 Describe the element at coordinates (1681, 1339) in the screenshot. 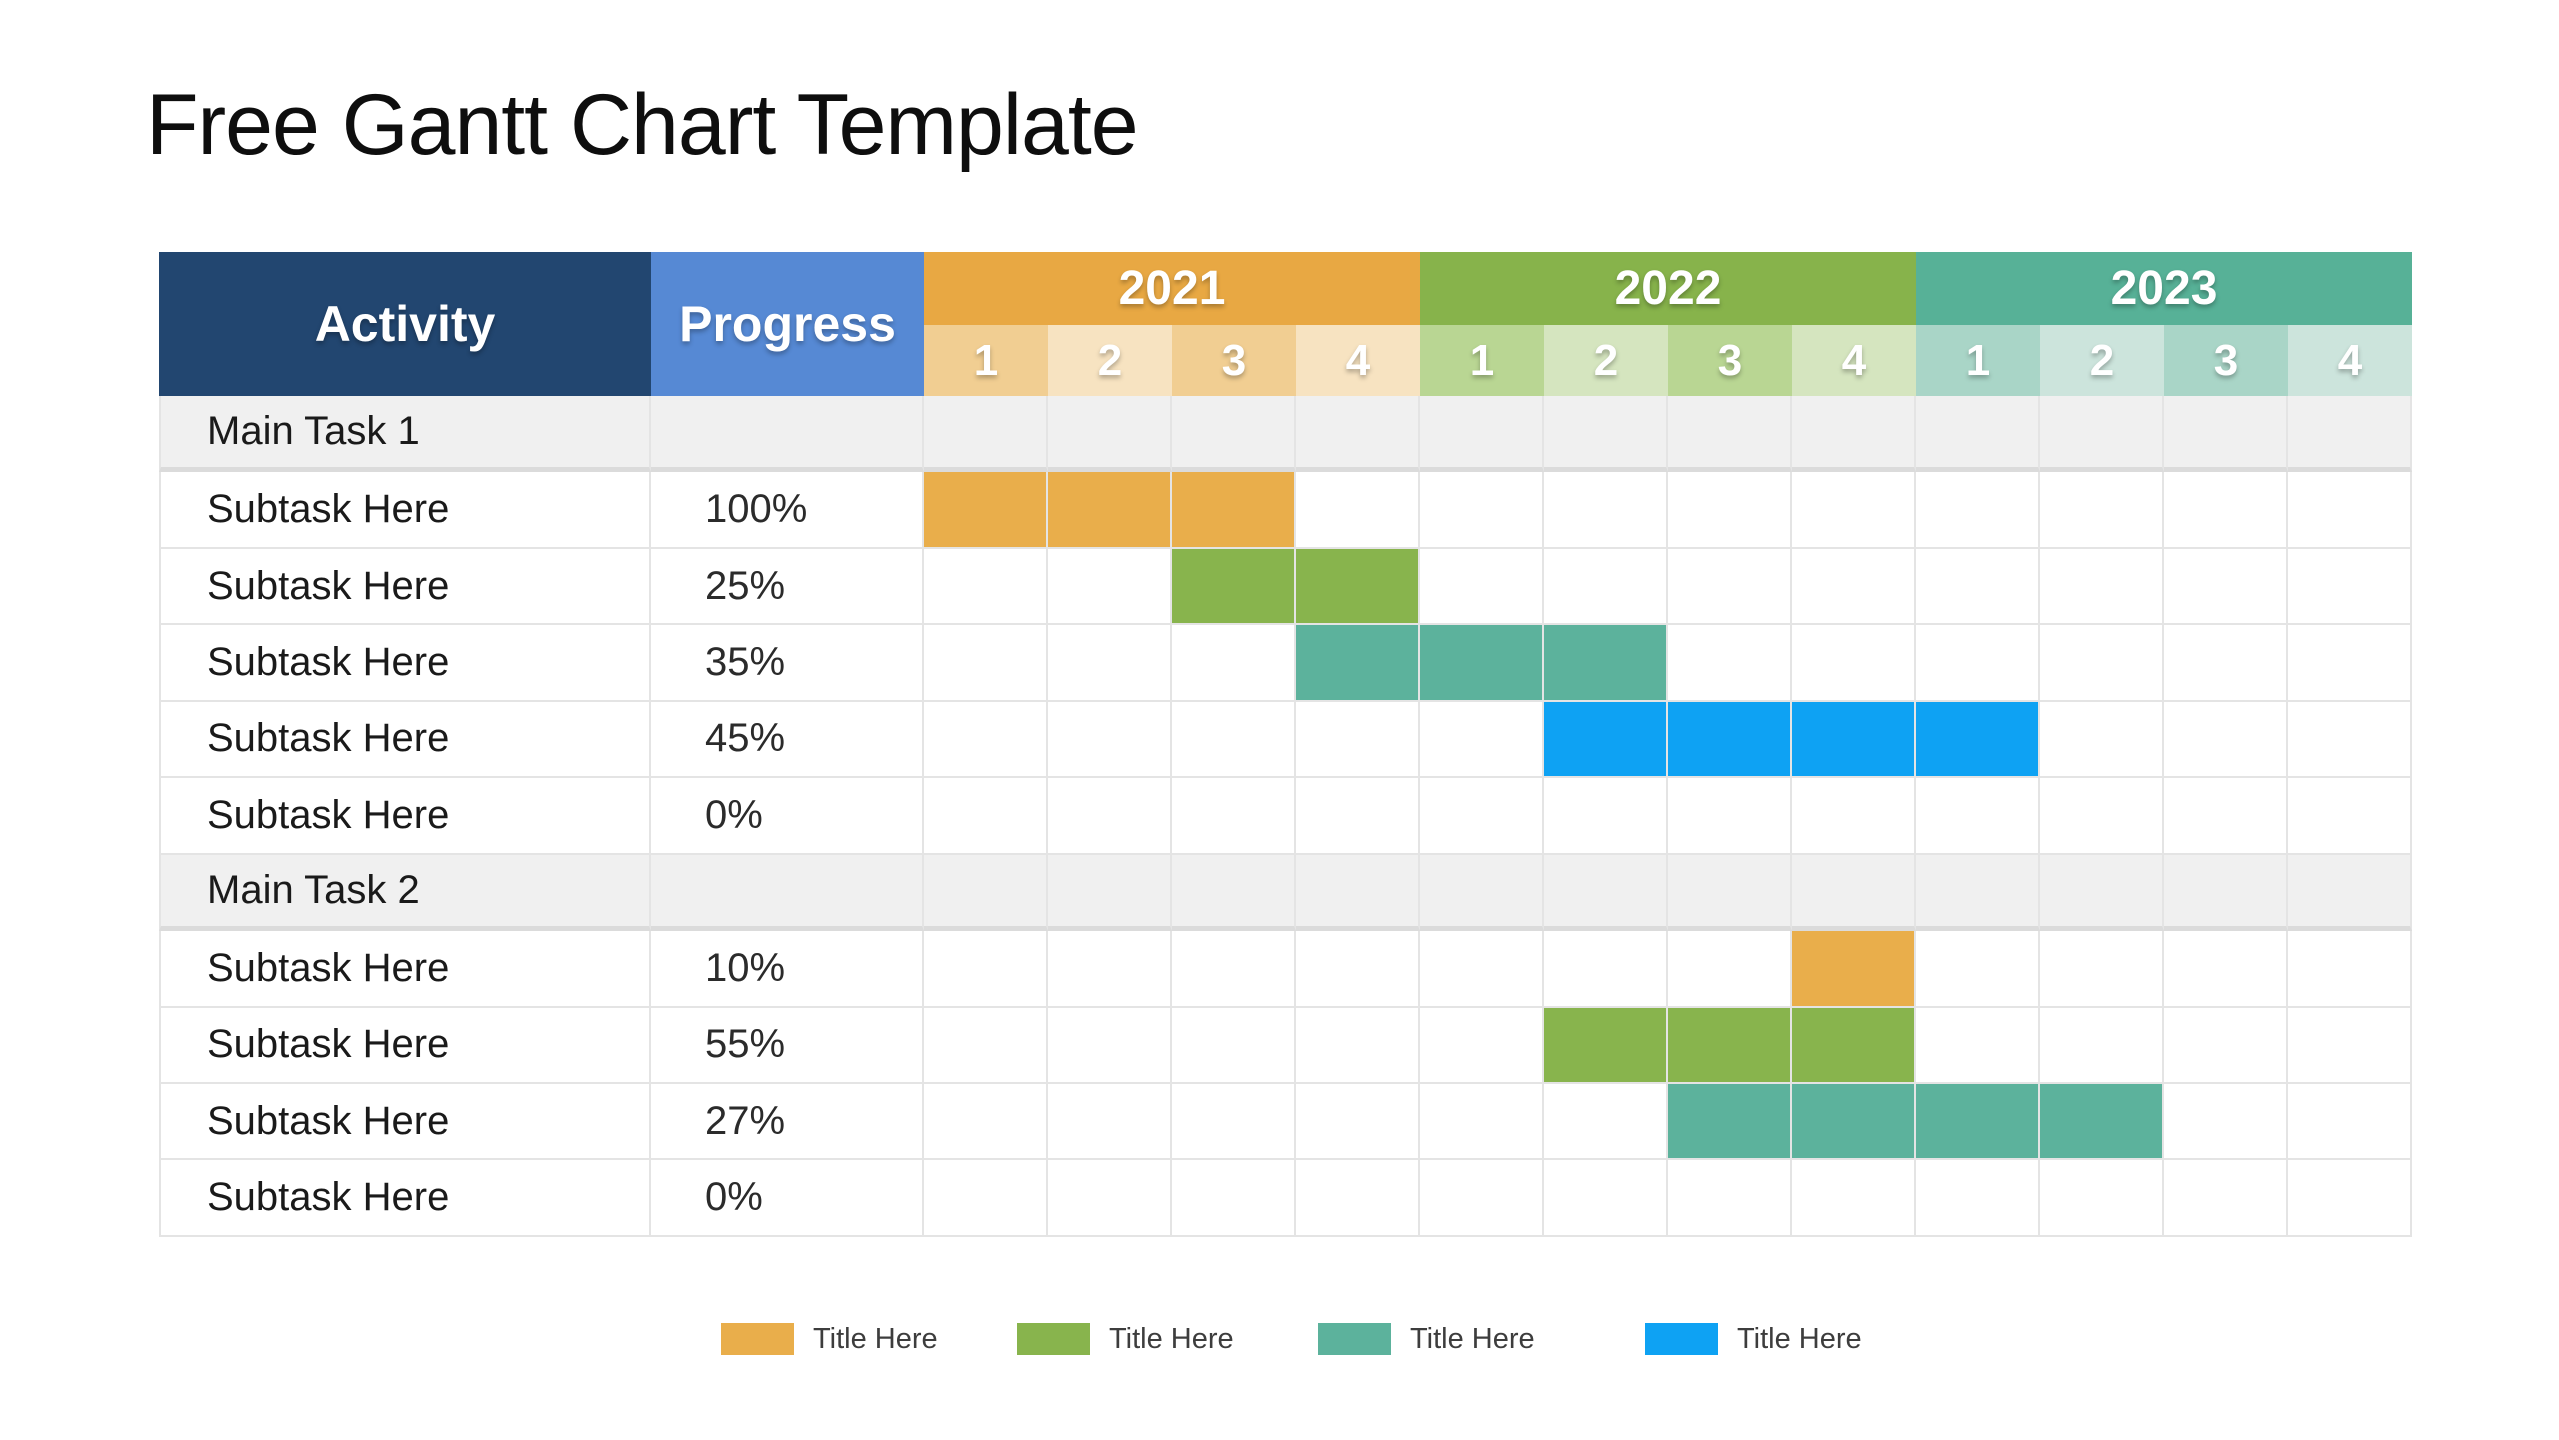

I see `legend-swatch` at that location.